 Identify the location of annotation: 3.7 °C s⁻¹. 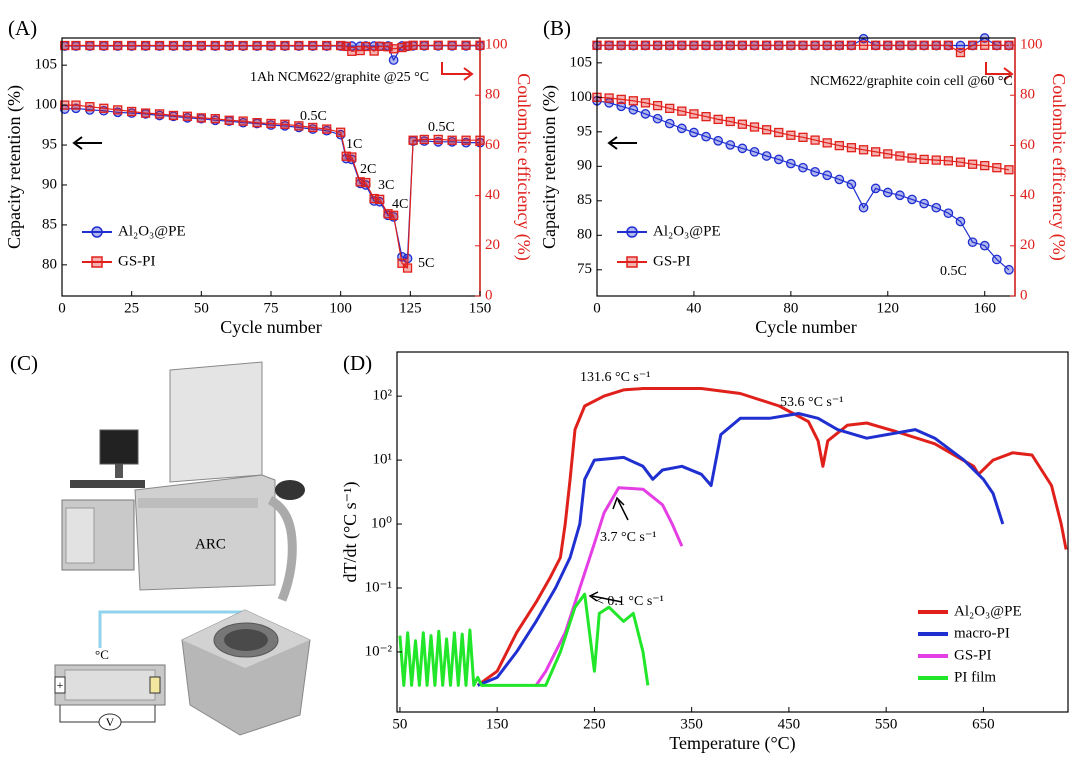
(628, 537).